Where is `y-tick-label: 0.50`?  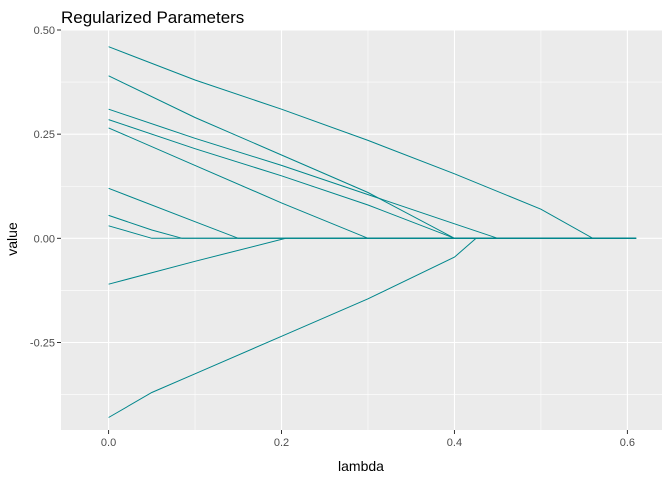 y-tick-label: 0.50 is located at coordinates (44, 31).